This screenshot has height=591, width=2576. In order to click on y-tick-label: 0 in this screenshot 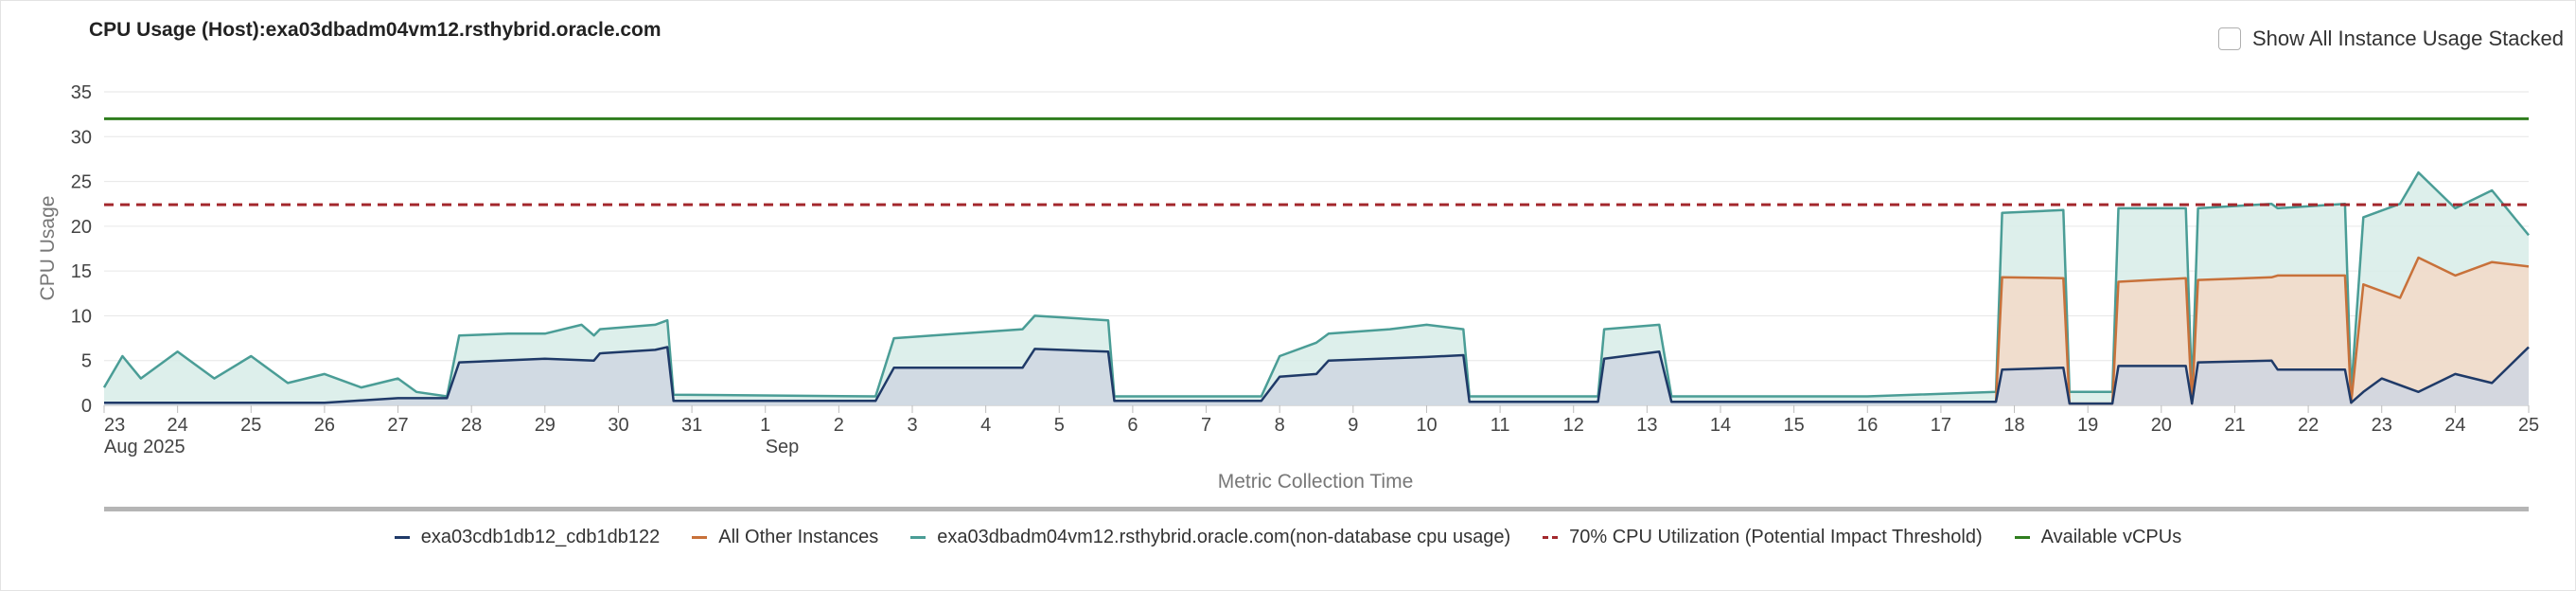, I will do `click(86, 406)`.